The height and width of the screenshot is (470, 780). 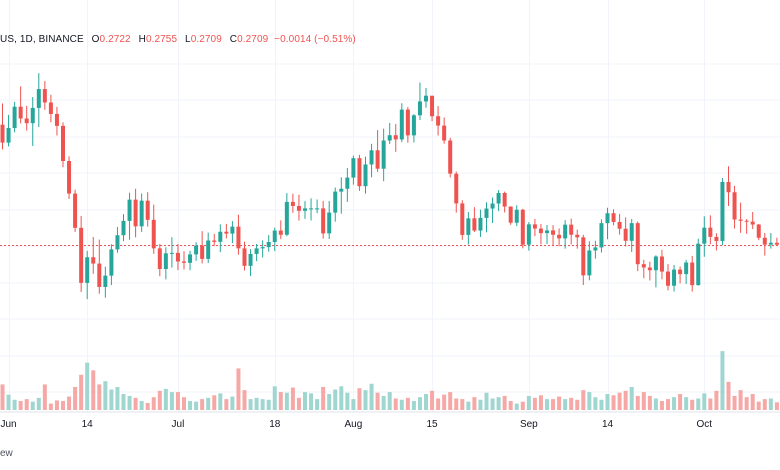 I want to click on footer-text: ew, so click(x=6, y=453).